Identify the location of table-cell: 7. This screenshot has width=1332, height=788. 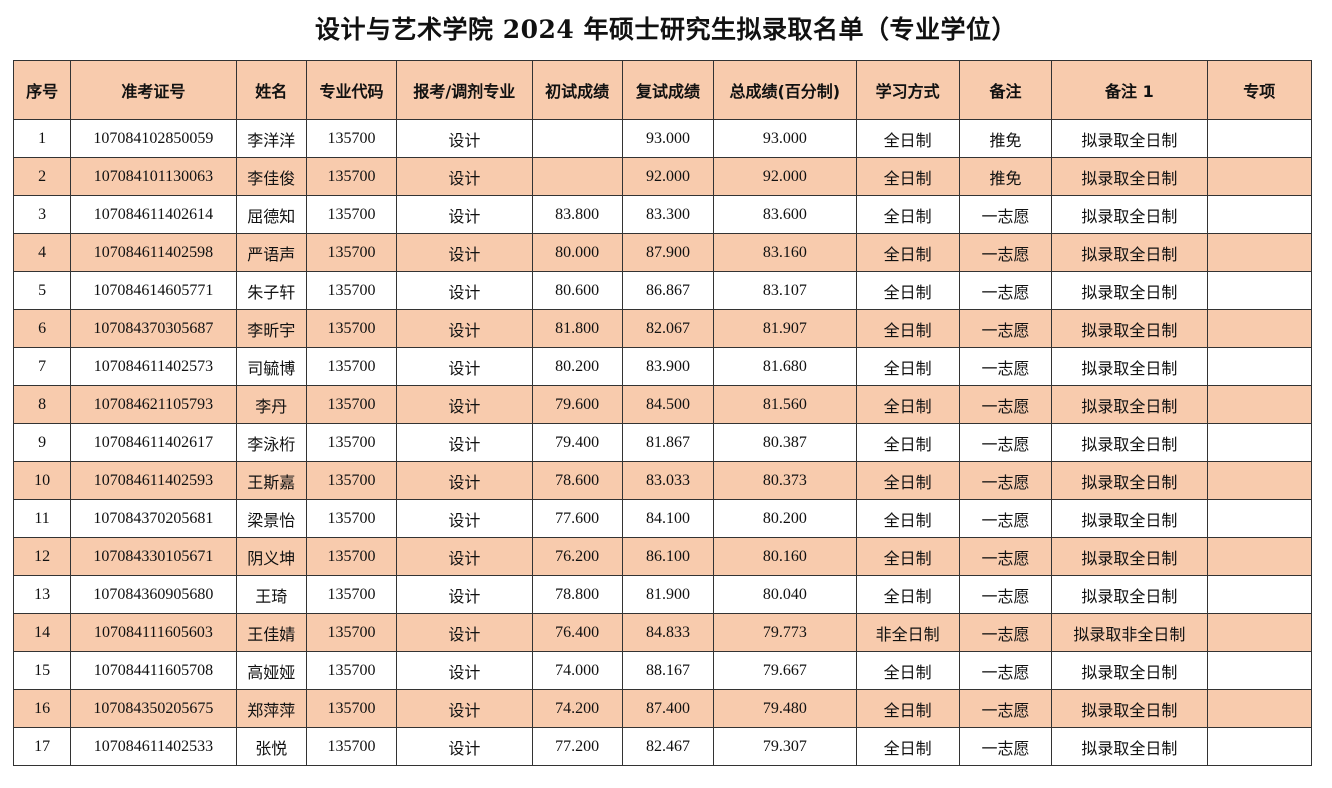
(42, 366).